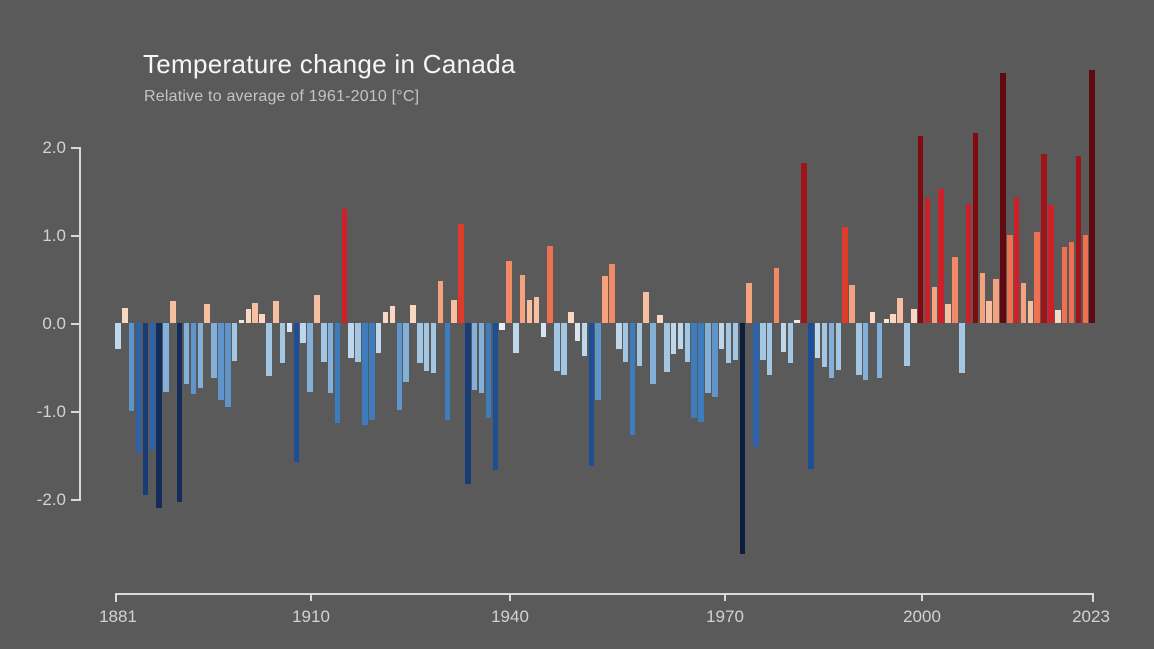 The height and width of the screenshot is (649, 1154). What do you see at coordinates (54, 323) in the screenshot?
I see `y-axis-tick-label: 0.0` at bounding box center [54, 323].